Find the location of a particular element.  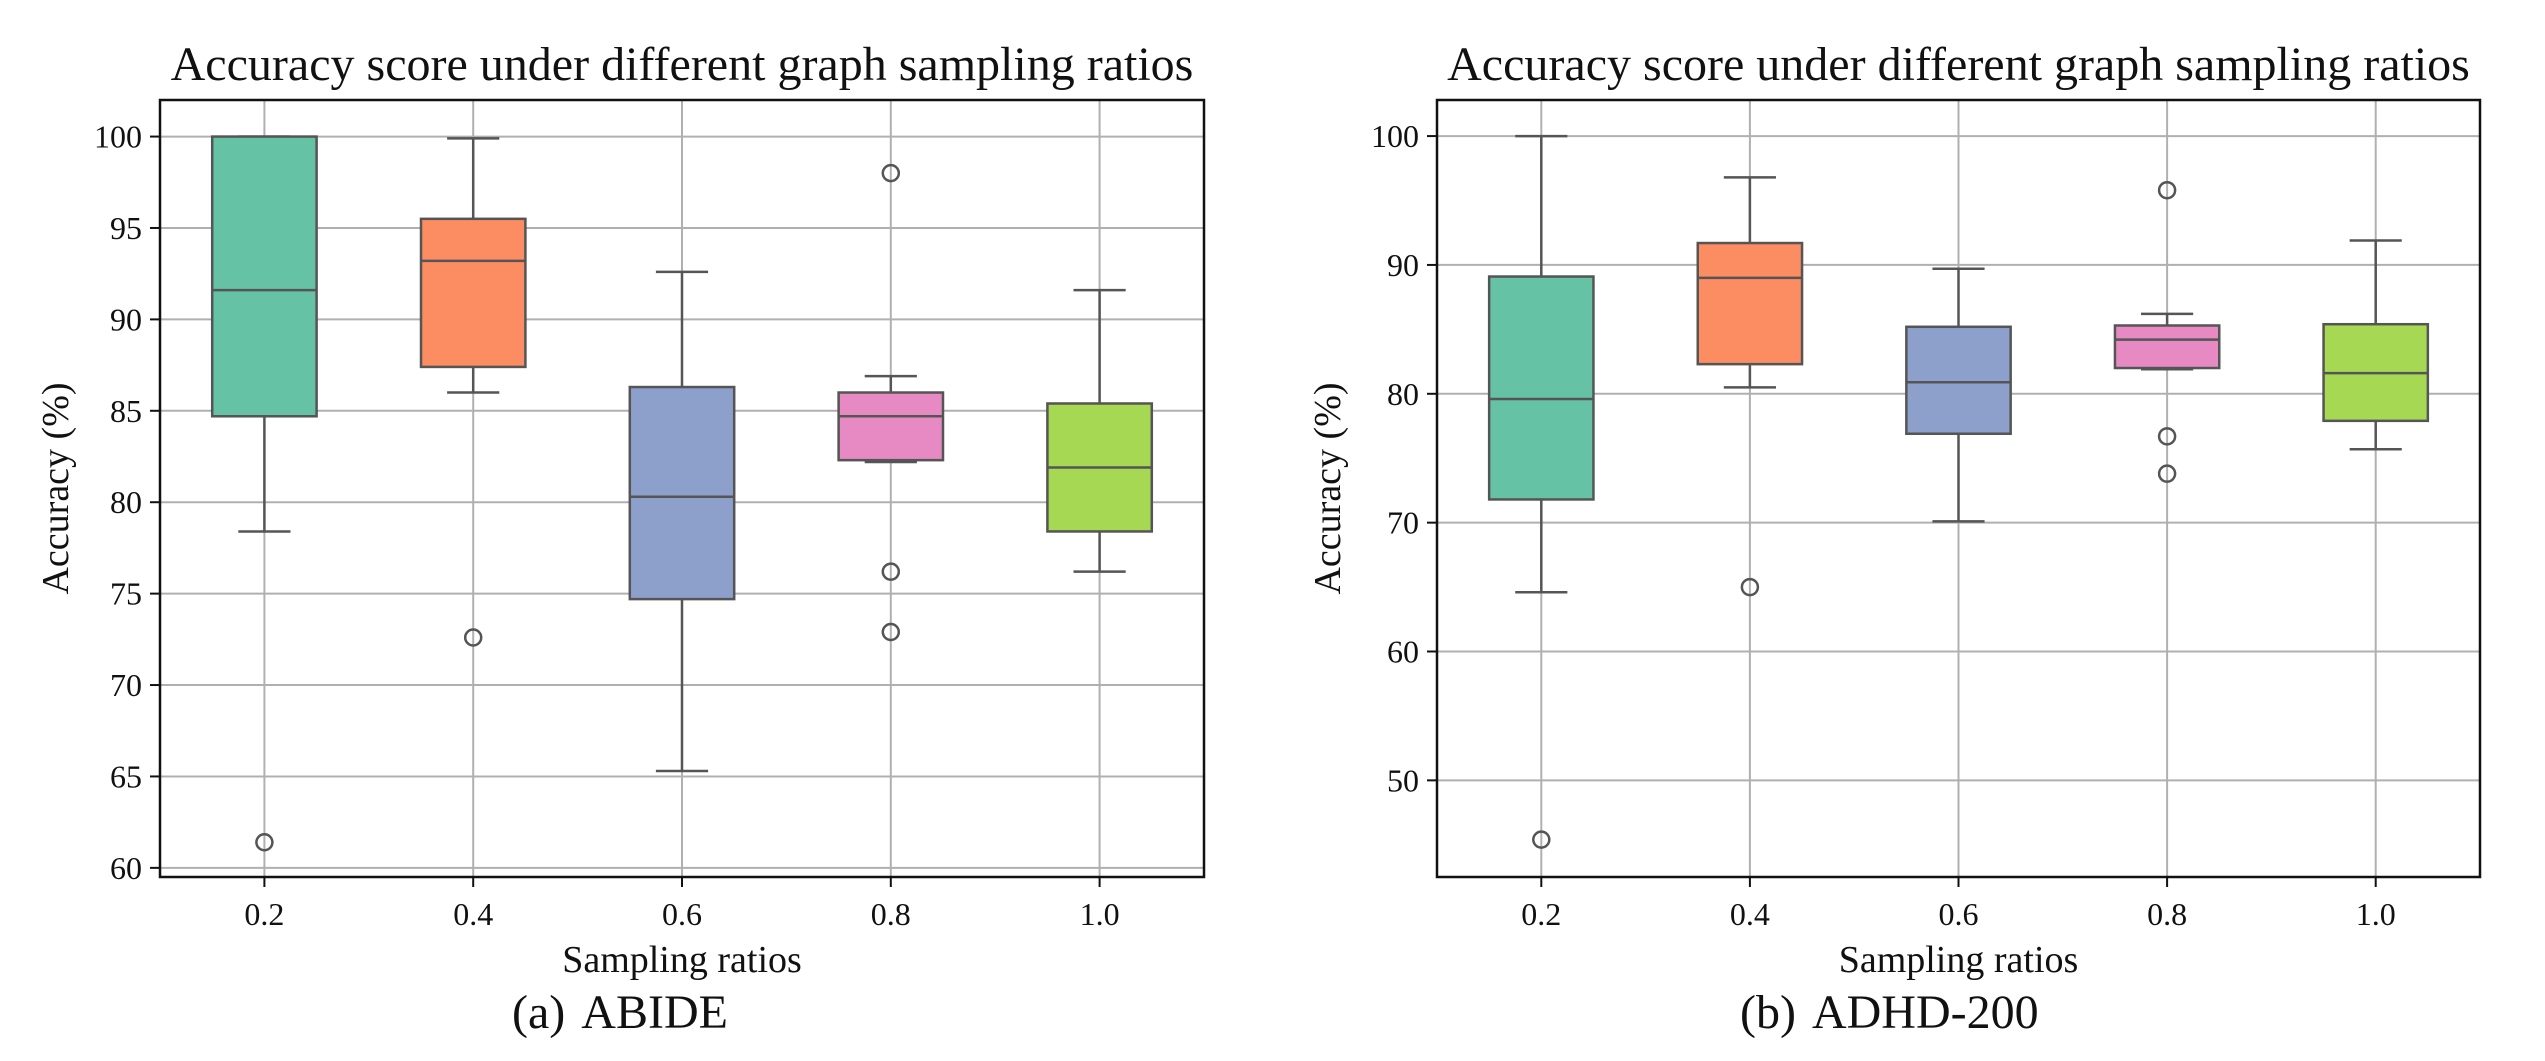

caption-text: ABIDE is located at coordinates (654, 1012).